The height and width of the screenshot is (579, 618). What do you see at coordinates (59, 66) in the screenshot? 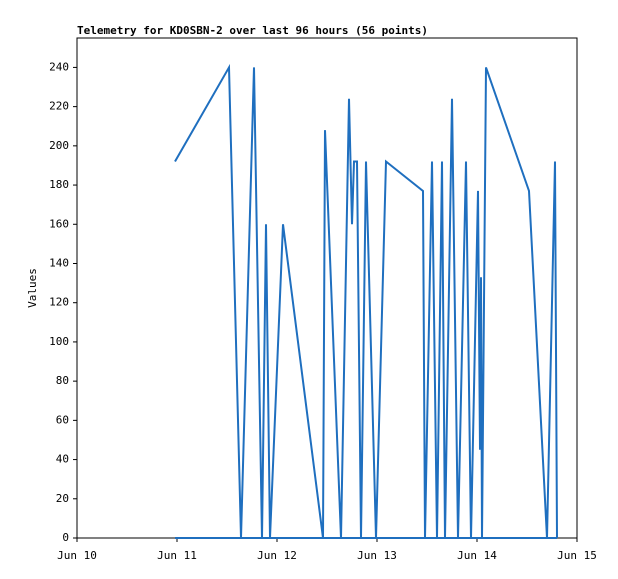
I see `y-tick-label: 240` at bounding box center [59, 66].